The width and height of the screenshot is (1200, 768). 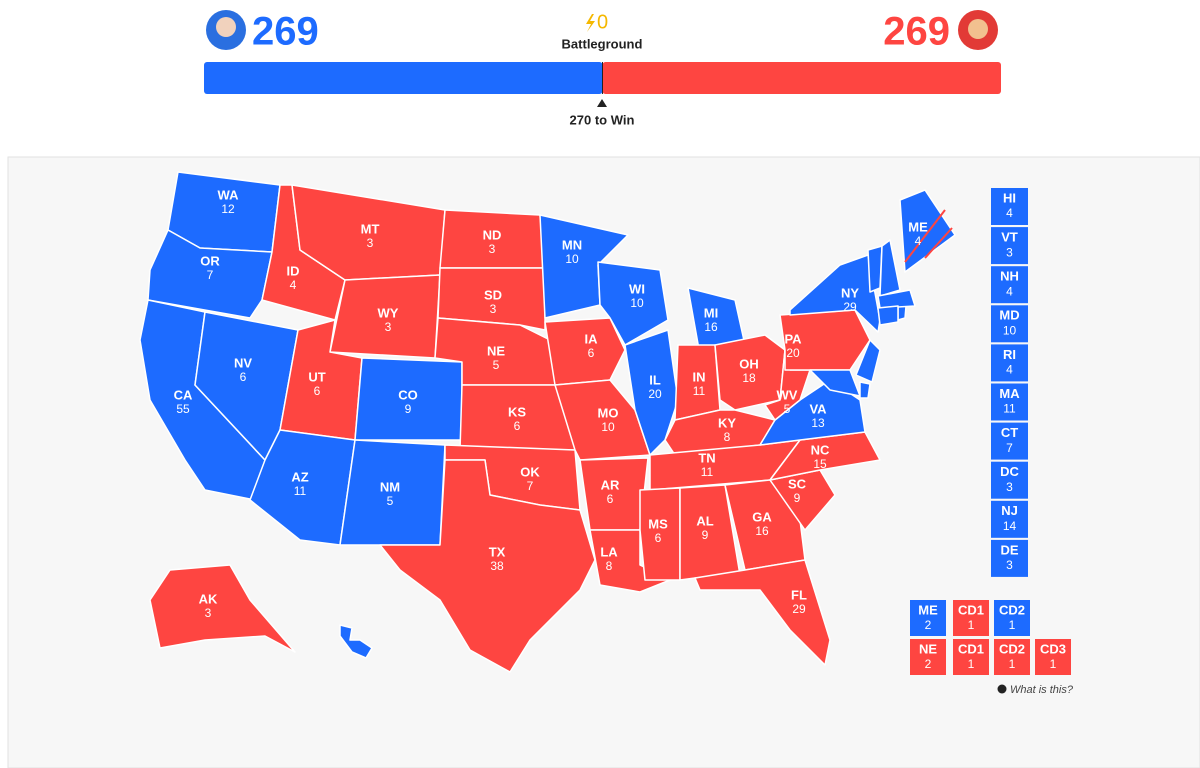 I want to click on state-abbr: AK, so click(x=208, y=598).